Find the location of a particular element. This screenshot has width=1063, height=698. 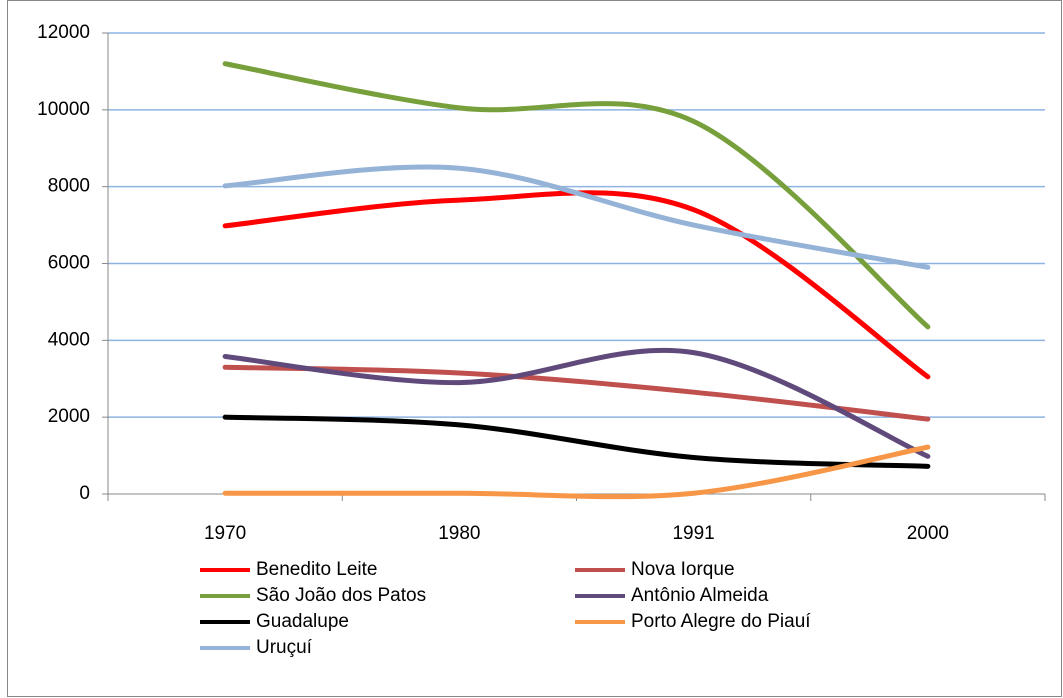

y-tick-label: 4000 is located at coordinates (69, 339).